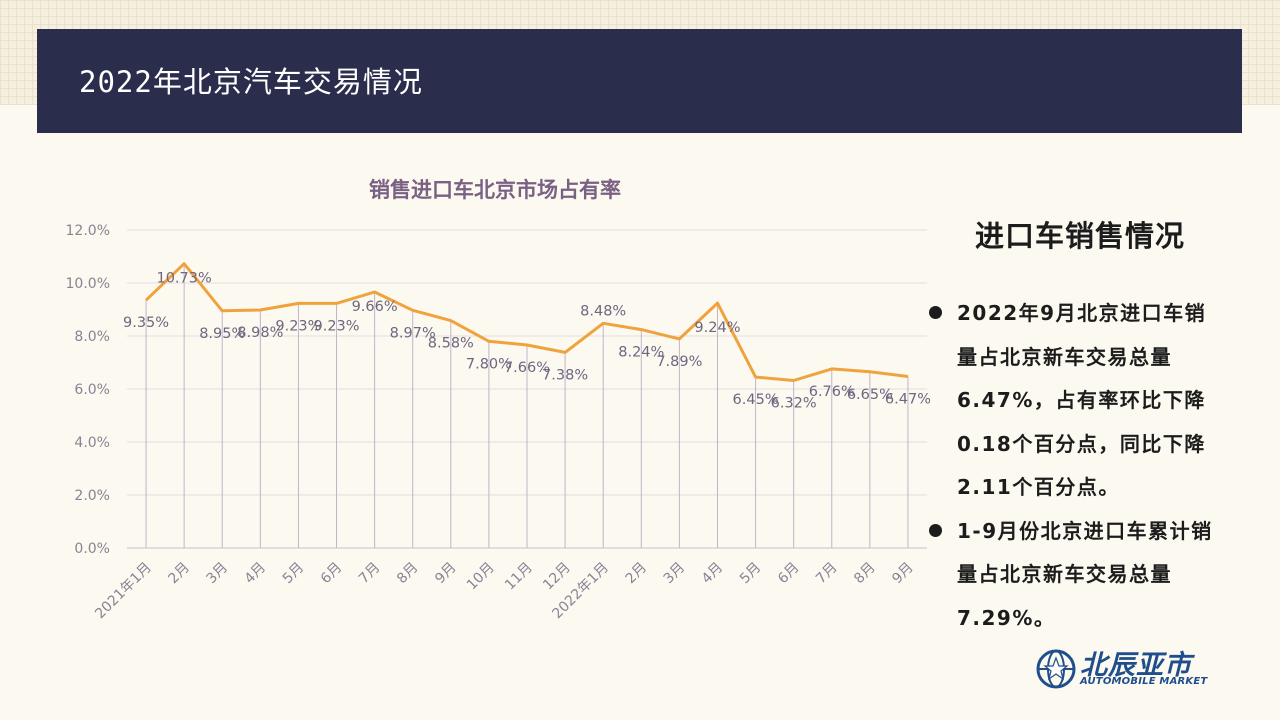 The width and height of the screenshot is (1280, 720). I want to click on series-line, so click(526, 322).